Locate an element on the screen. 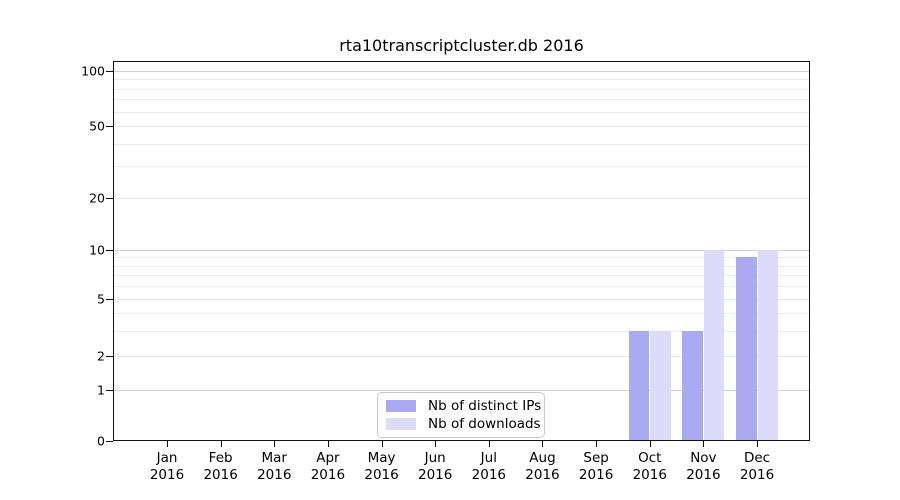  legend-swatch-distinct-ips is located at coordinates (401, 406).